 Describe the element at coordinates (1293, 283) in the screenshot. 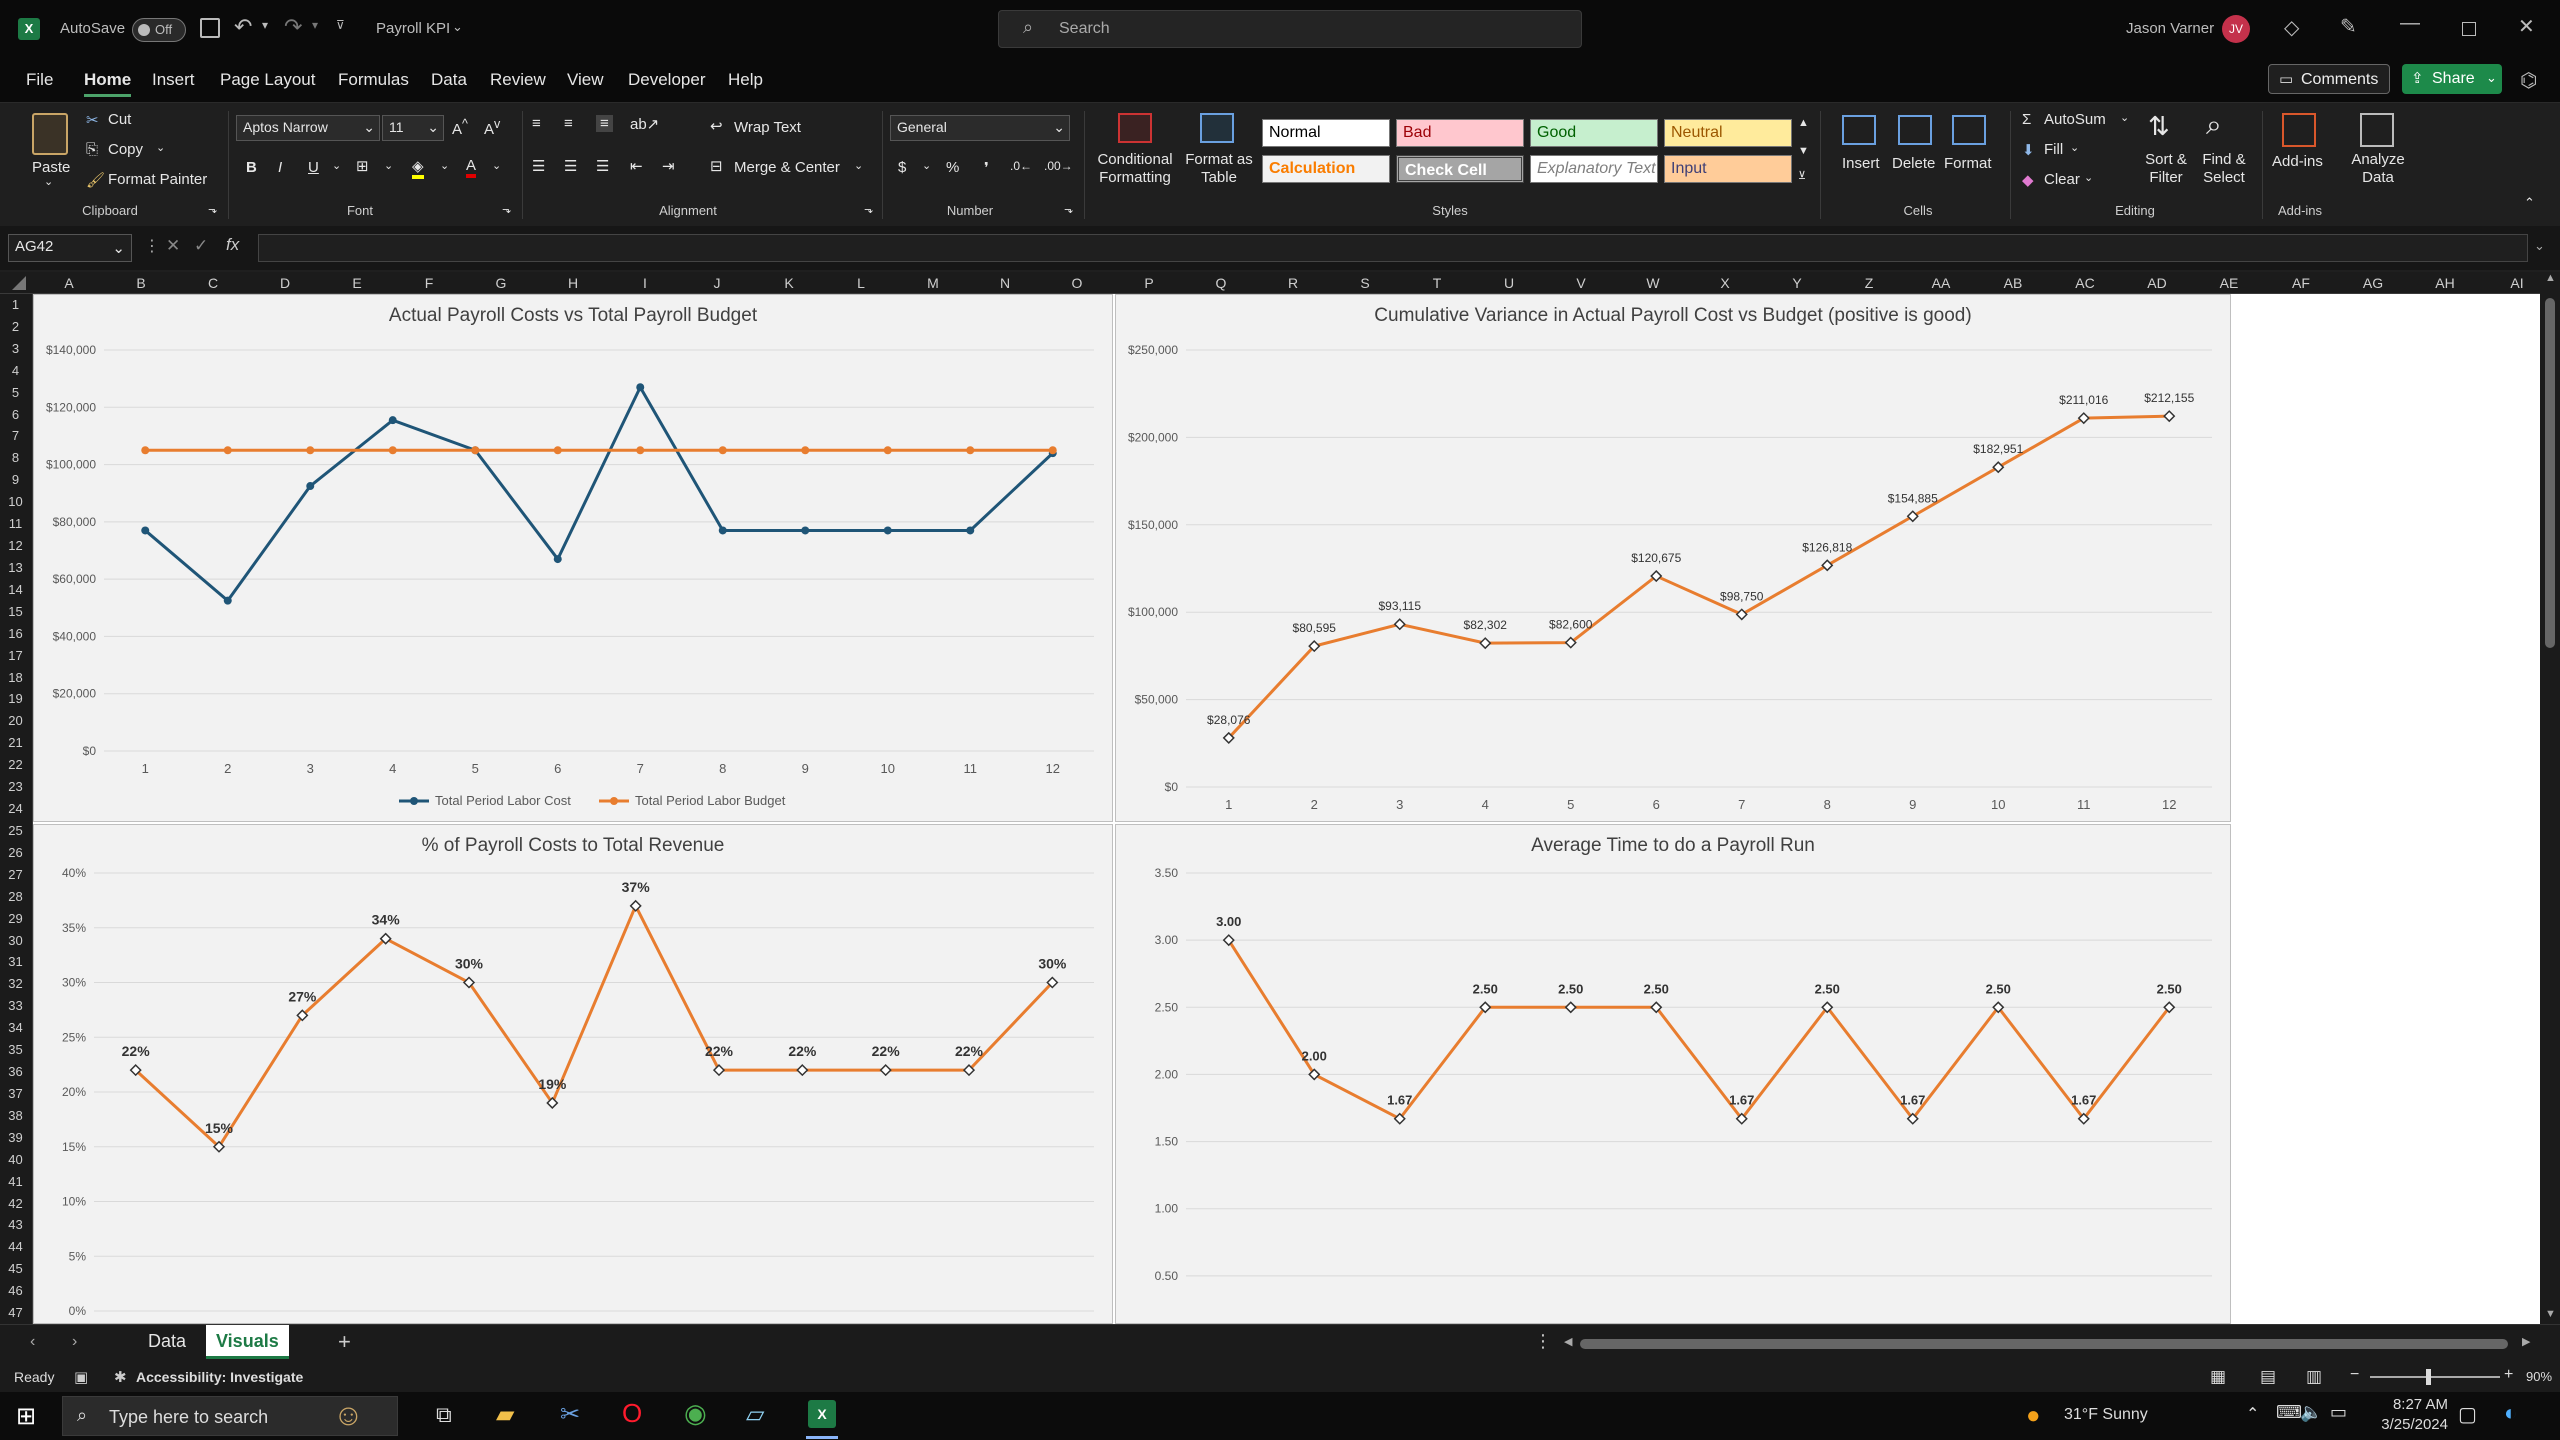

I see `column-header: R` at that location.